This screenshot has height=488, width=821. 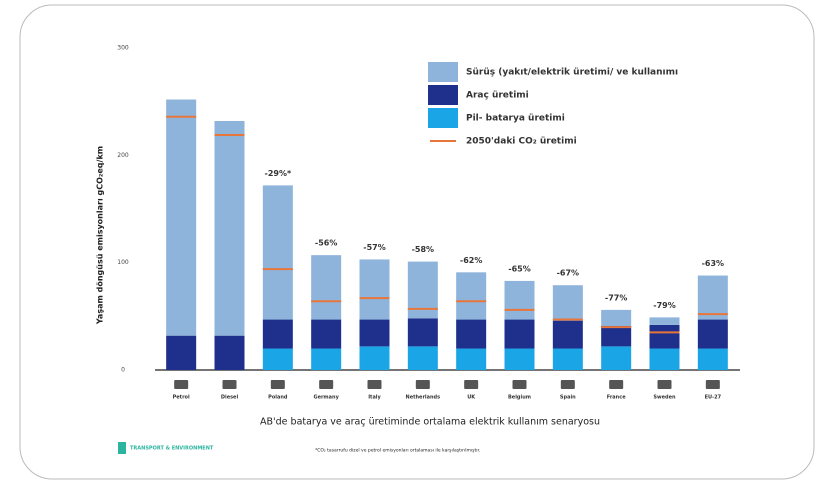 I want to click on total-label: -65%, so click(x=519, y=268).